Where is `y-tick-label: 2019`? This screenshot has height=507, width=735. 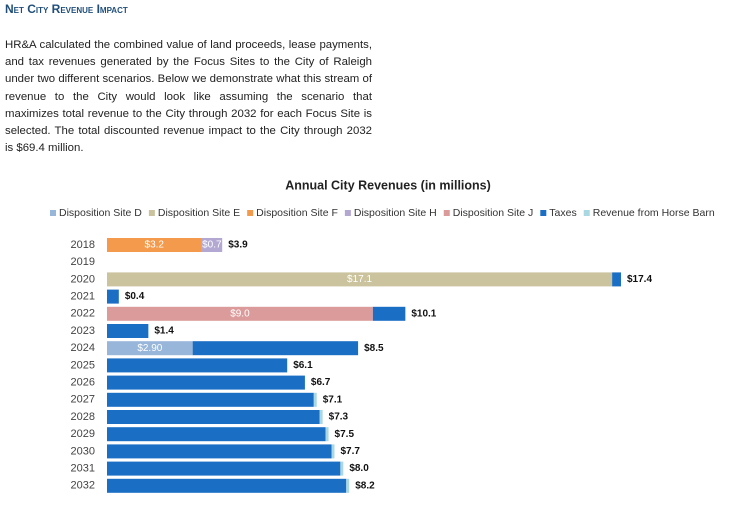 y-tick-label: 2019 is located at coordinates (83, 262).